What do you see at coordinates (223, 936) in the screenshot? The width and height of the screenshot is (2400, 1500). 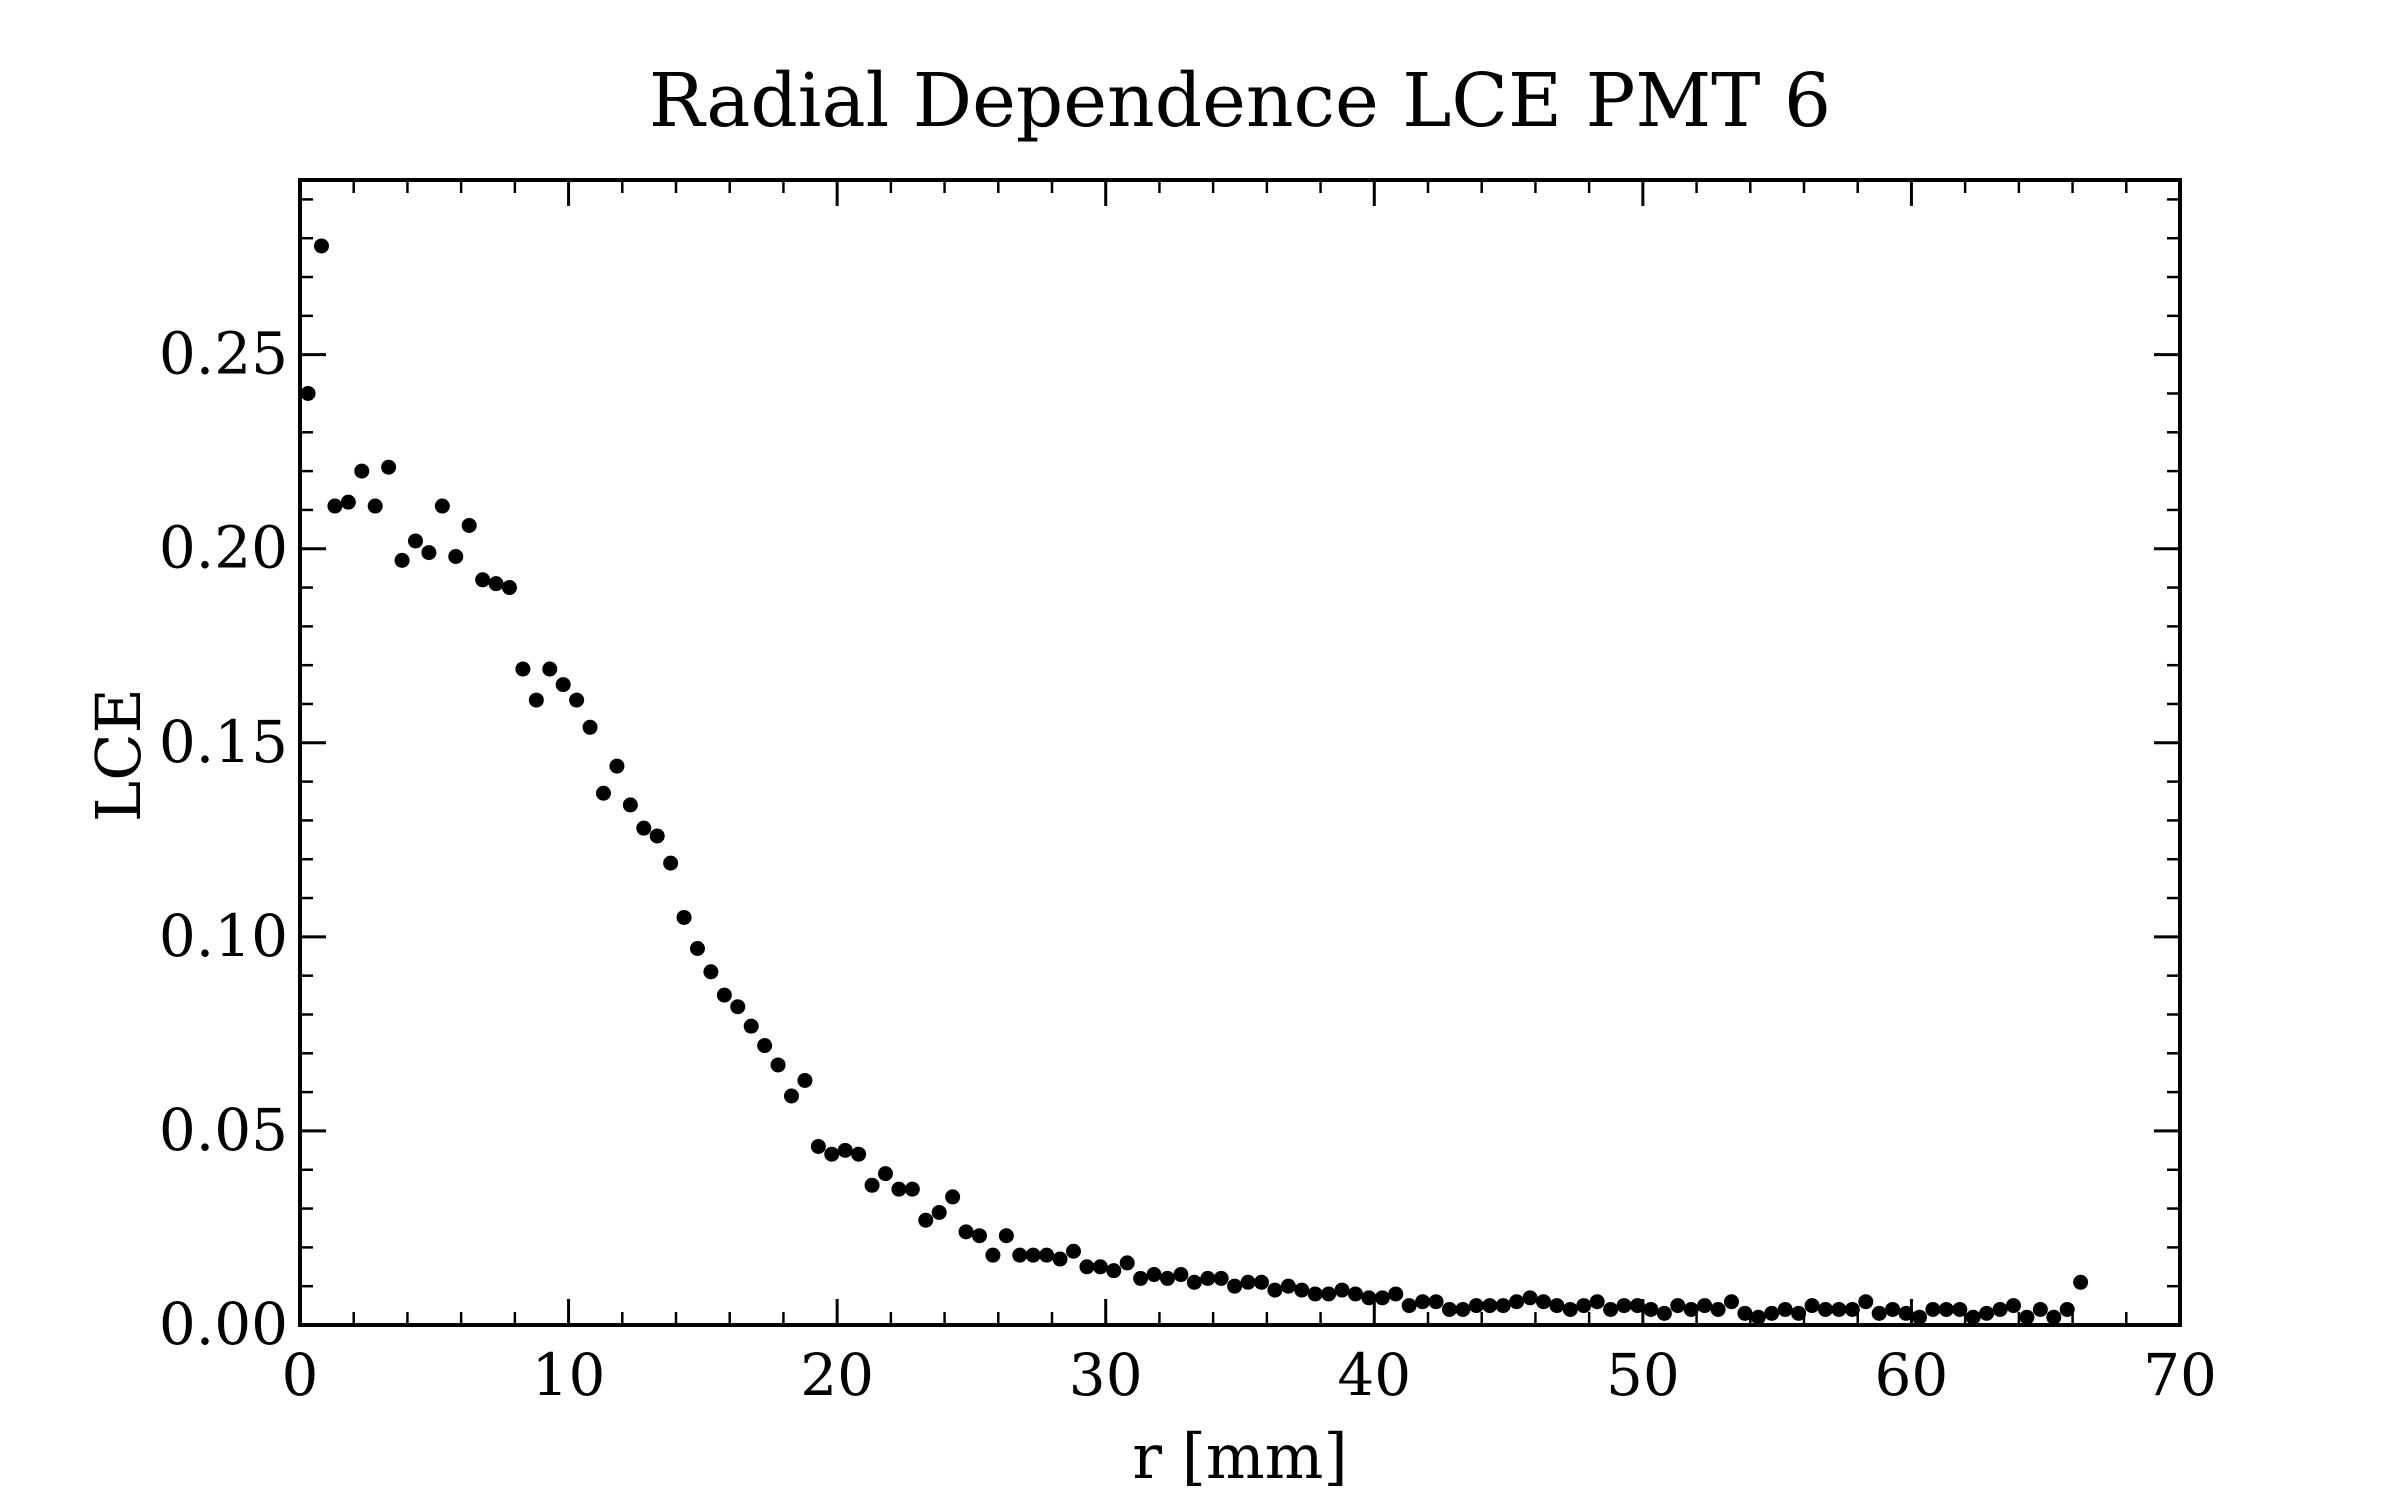 I see `y-tick-label: 0.10` at bounding box center [223, 936].